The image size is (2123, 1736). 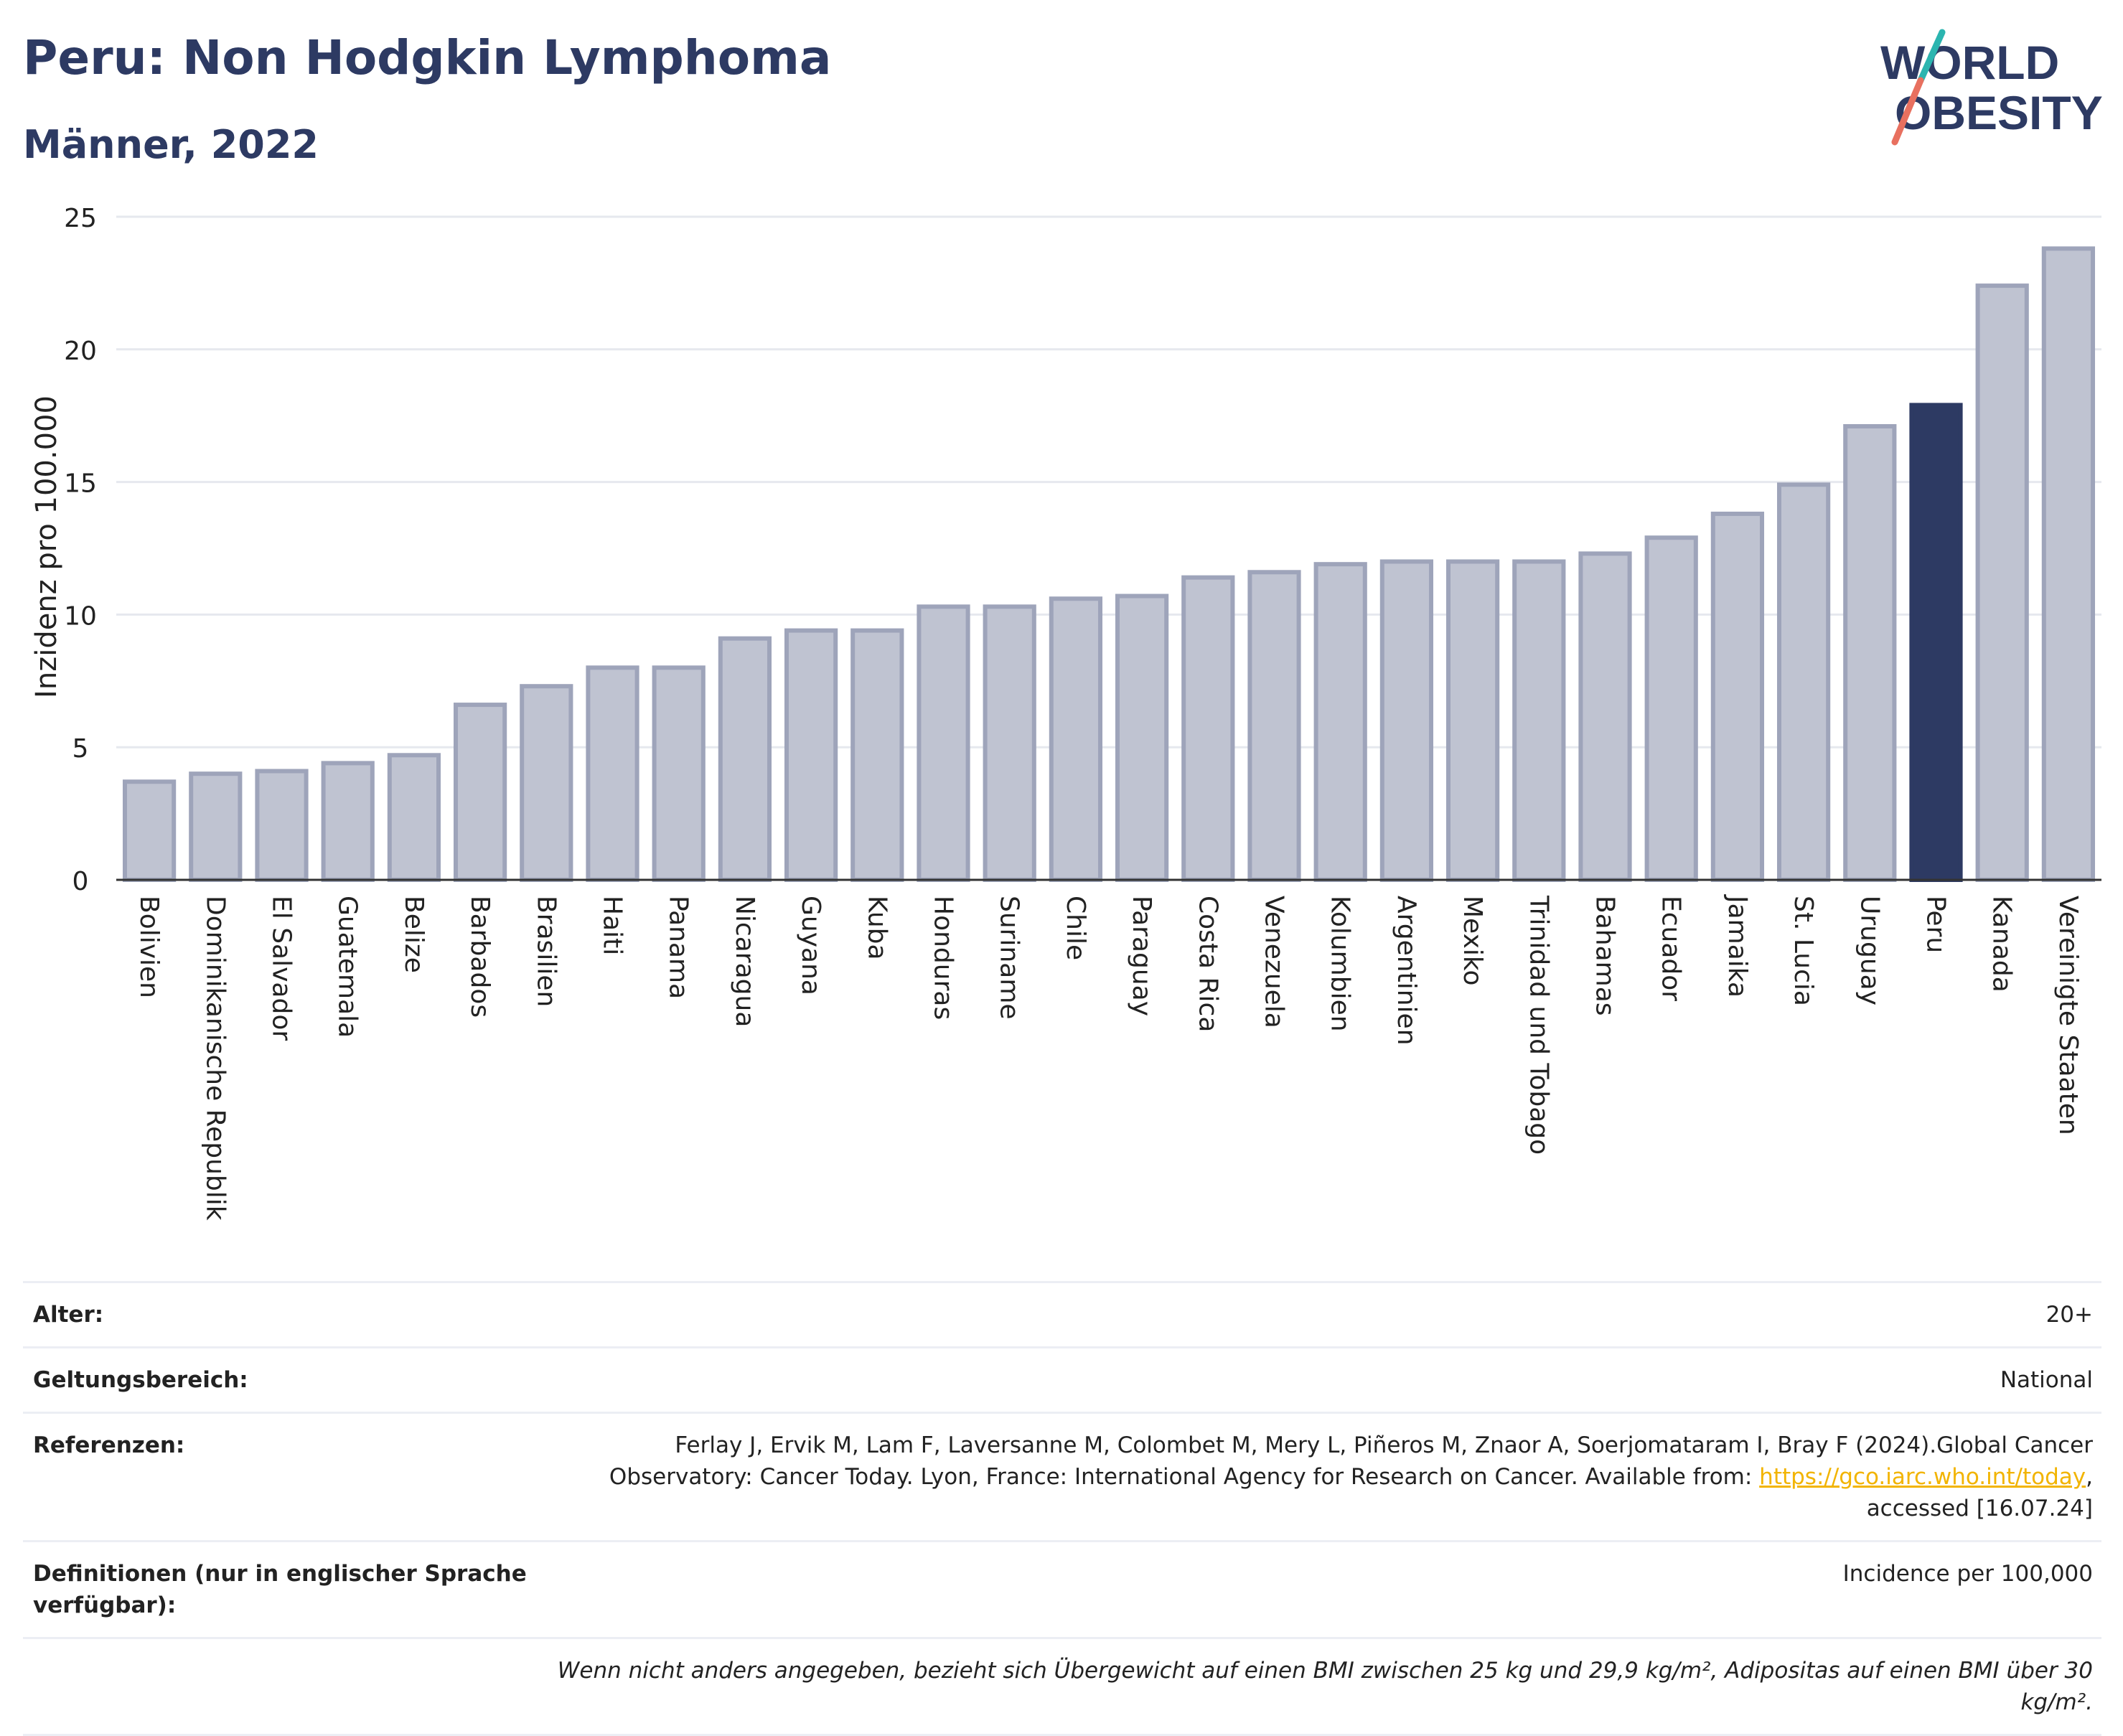 What do you see at coordinates (2002, 582) in the screenshot?
I see `bar-kanada` at bounding box center [2002, 582].